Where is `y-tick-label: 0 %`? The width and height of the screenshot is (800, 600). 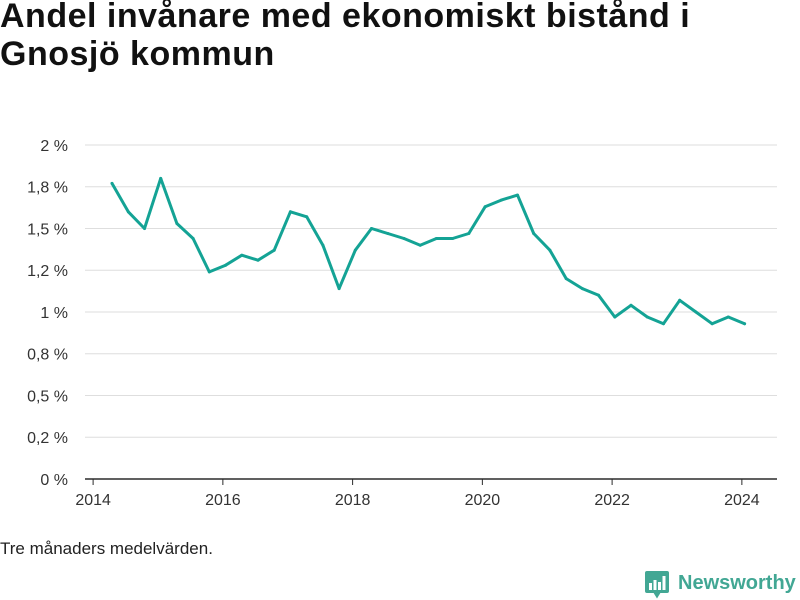
y-tick-label: 0 % is located at coordinates (54, 480).